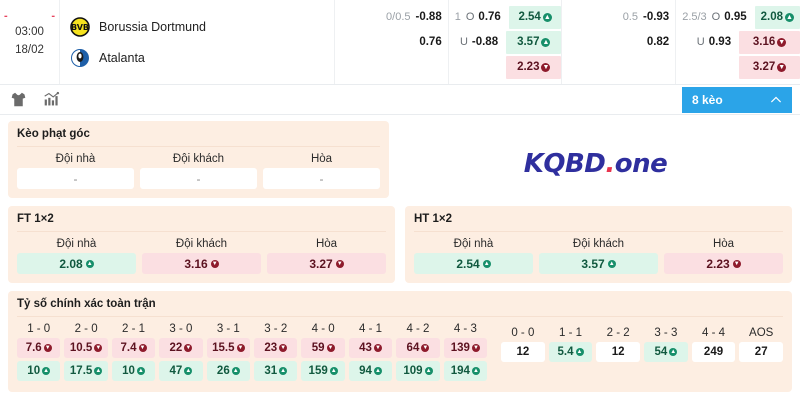 This screenshot has width=800, height=400. I want to click on result-value: 2.54, so click(529, 17).